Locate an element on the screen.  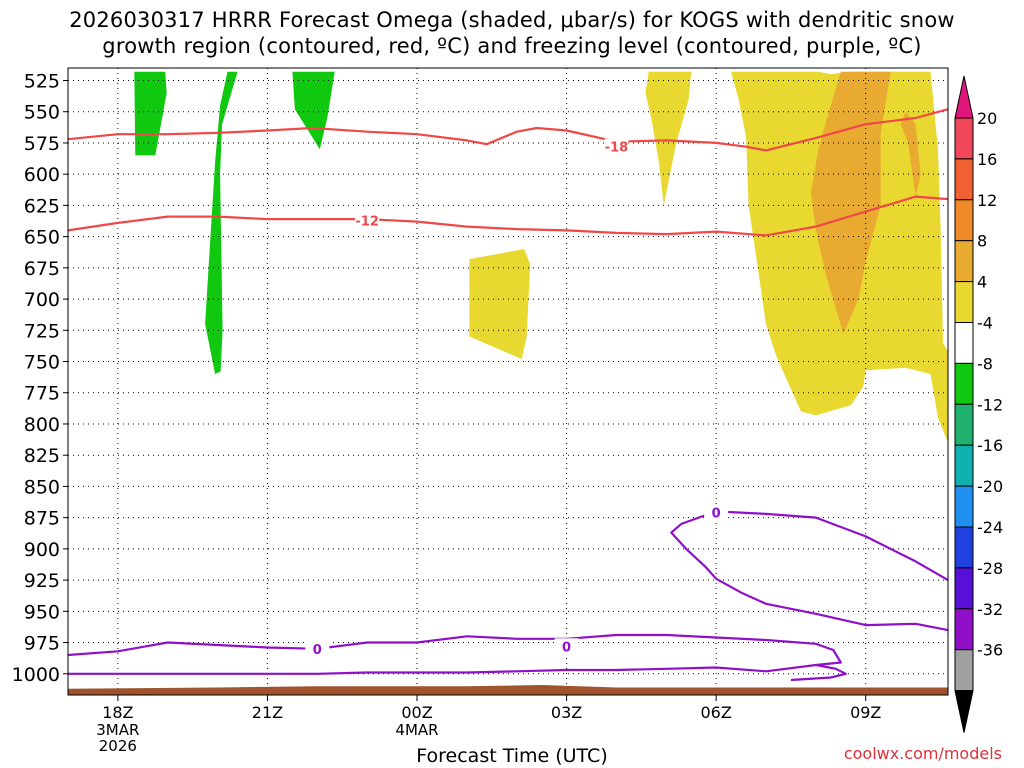
colorbar-label: -20 is located at coordinates (990, 486).